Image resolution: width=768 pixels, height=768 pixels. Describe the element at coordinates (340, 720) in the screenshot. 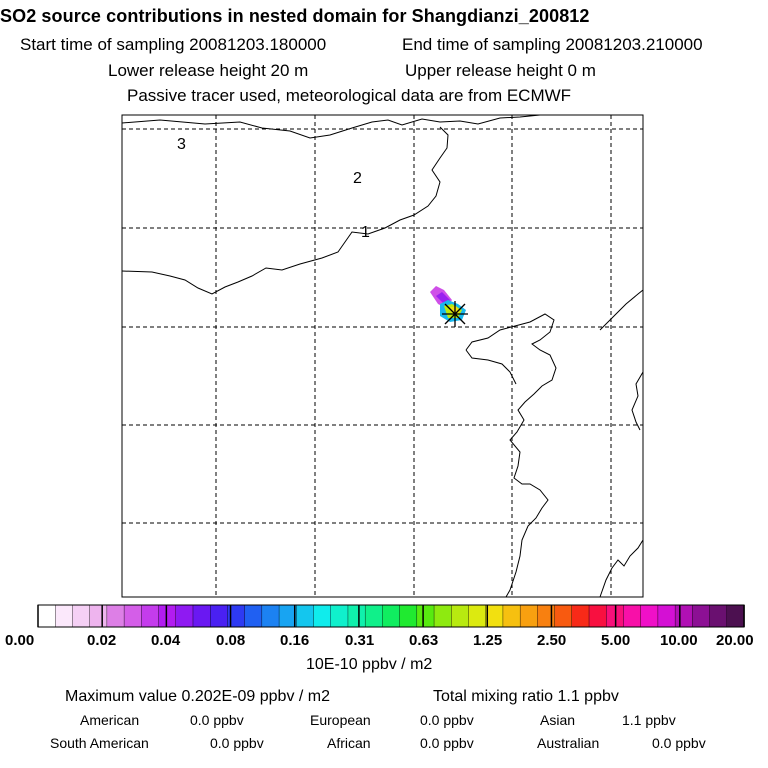

I see `european-label: European` at that location.